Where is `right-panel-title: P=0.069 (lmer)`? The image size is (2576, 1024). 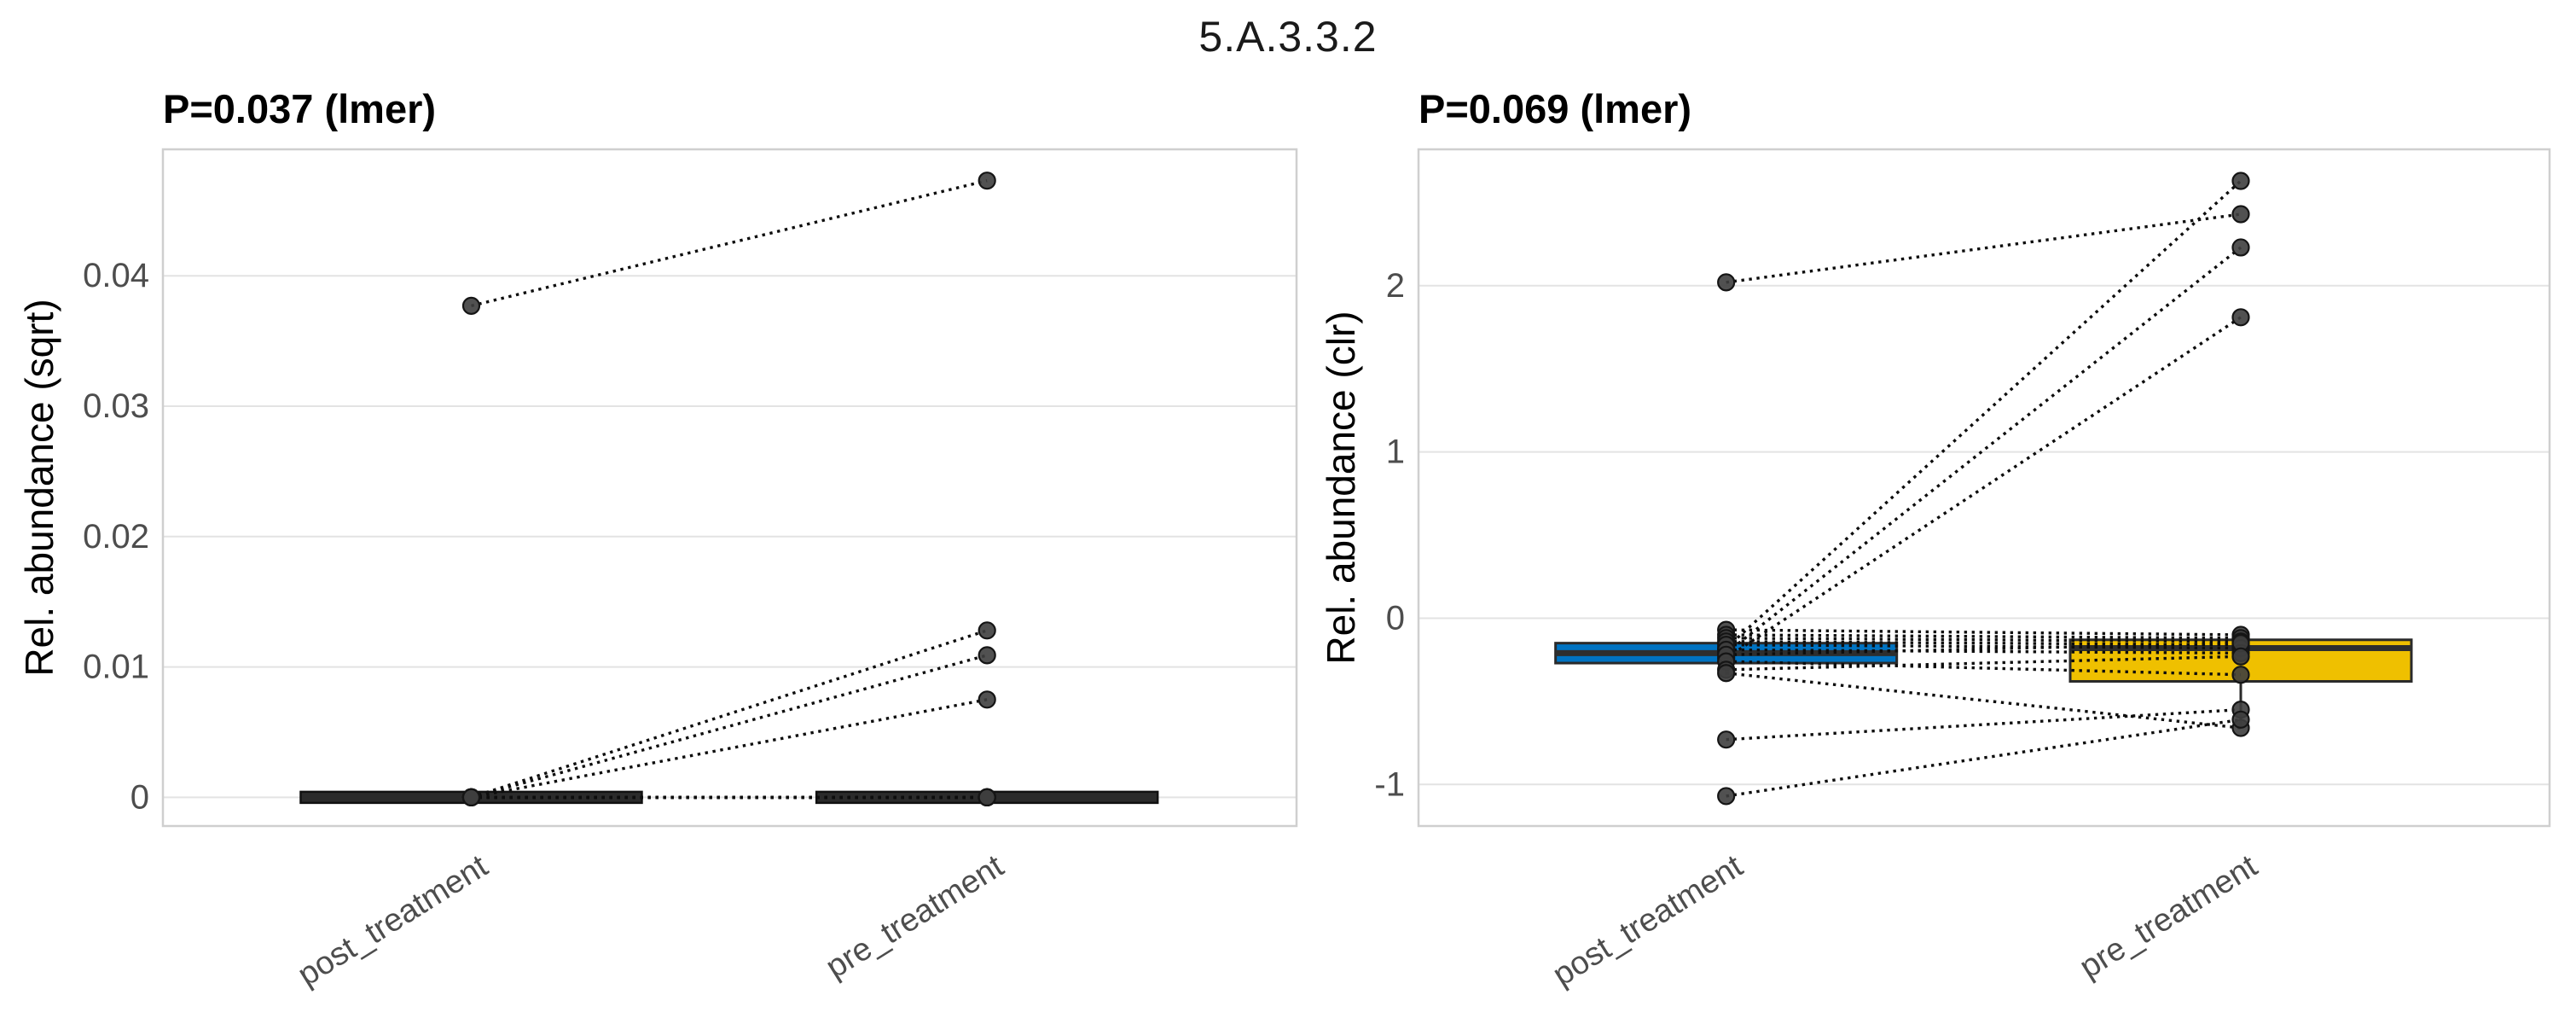 right-panel-title: P=0.069 (lmer) is located at coordinates (1555, 108).